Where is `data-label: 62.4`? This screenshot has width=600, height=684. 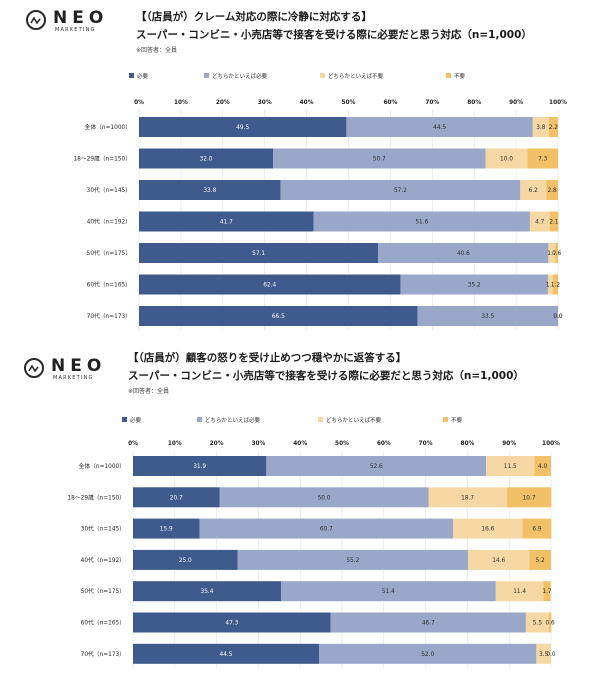 data-label: 62.4 is located at coordinates (269, 286).